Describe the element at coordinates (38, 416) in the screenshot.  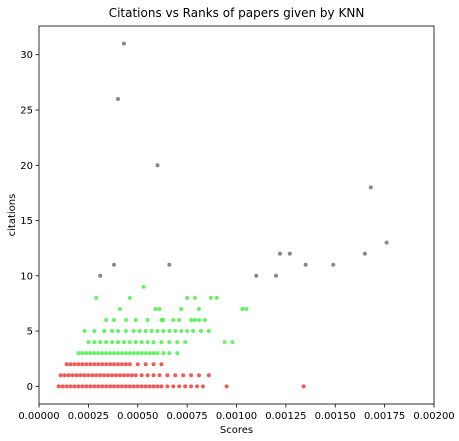
I see `x-tick-label: 0.00000` at that location.